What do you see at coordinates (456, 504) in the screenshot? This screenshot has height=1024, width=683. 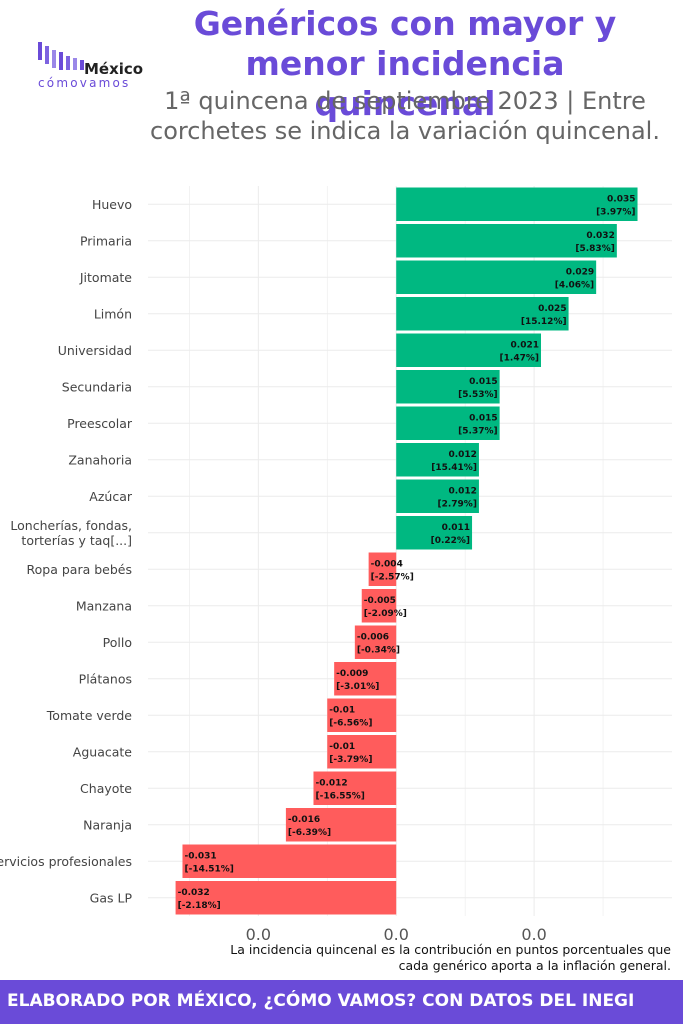 I see `variation-label: [2.79%]` at bounding box center [456, 504].